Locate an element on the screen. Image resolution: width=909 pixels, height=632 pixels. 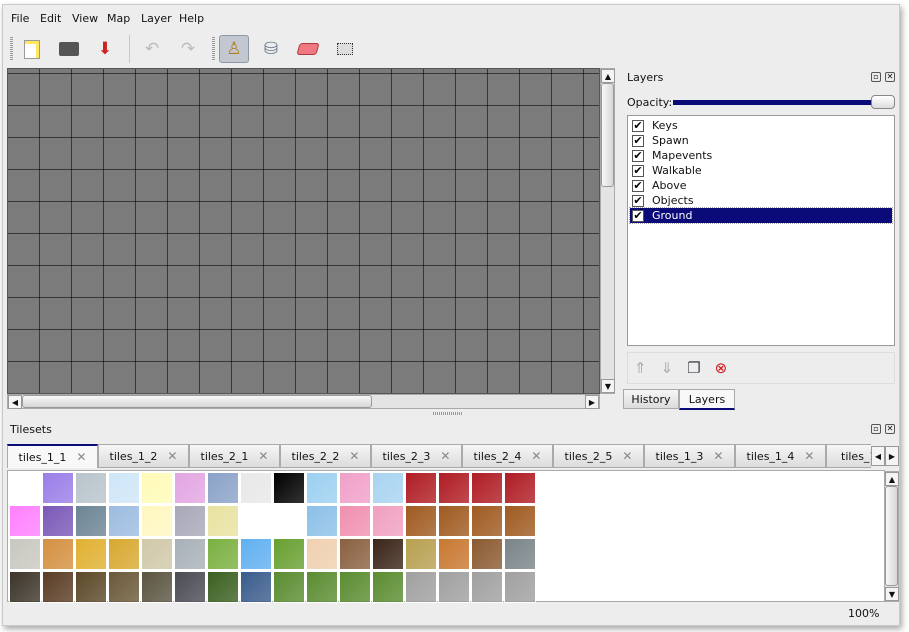
tileset-tab: tiles_1_2 ✕ is located at coordinates (143, 456).